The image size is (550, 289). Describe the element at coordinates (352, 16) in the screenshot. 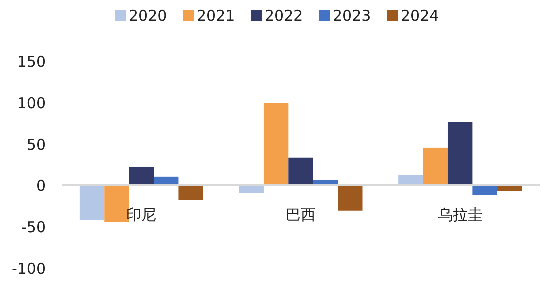

I see `legend-label: 2023` at that location.